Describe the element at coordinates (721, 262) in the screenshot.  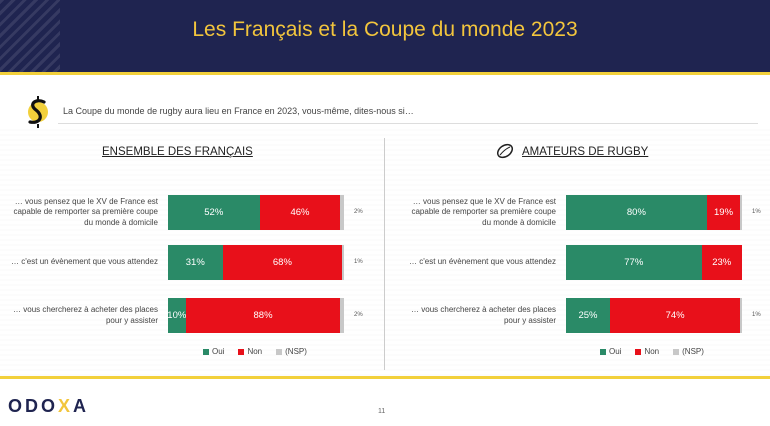
I see `bar-segment-non: 23%` at that location.